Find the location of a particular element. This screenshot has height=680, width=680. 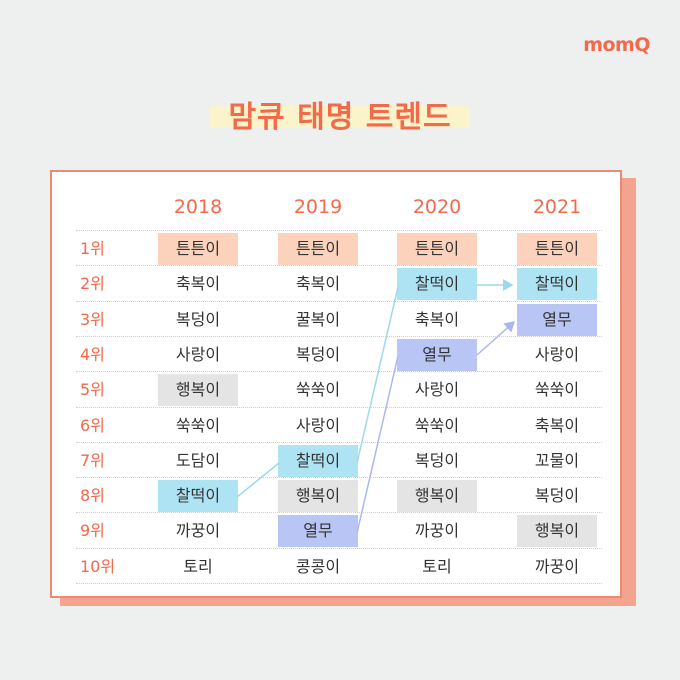

name-cell-2018-rank-6: 쑥쑥이 is located at coordinates (198, 425).